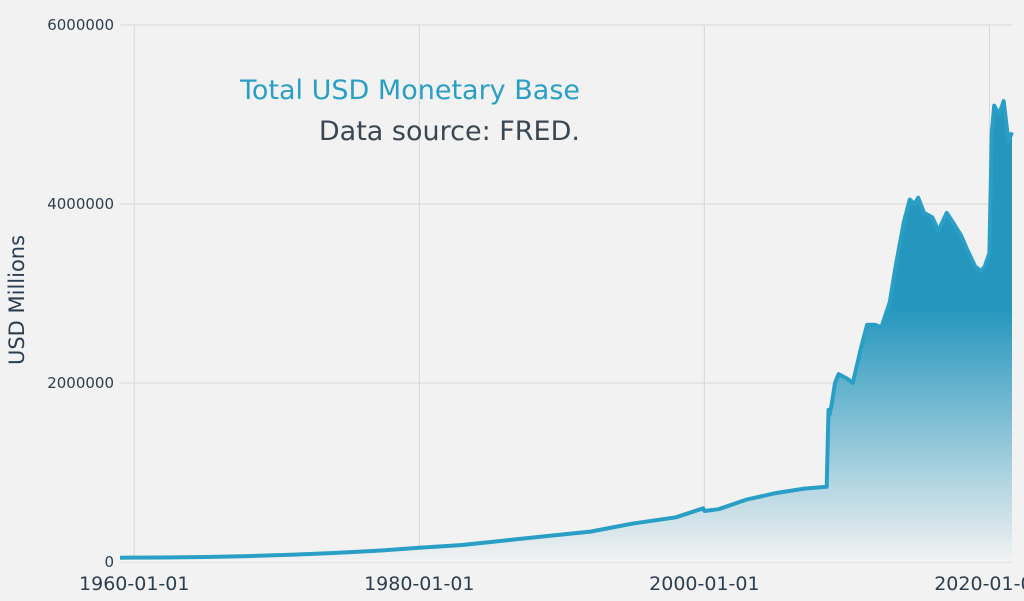  Describe the element at coordinates (134, 584) in the screenshot. I see `x-tick-label: 1960-01-01` at that location.